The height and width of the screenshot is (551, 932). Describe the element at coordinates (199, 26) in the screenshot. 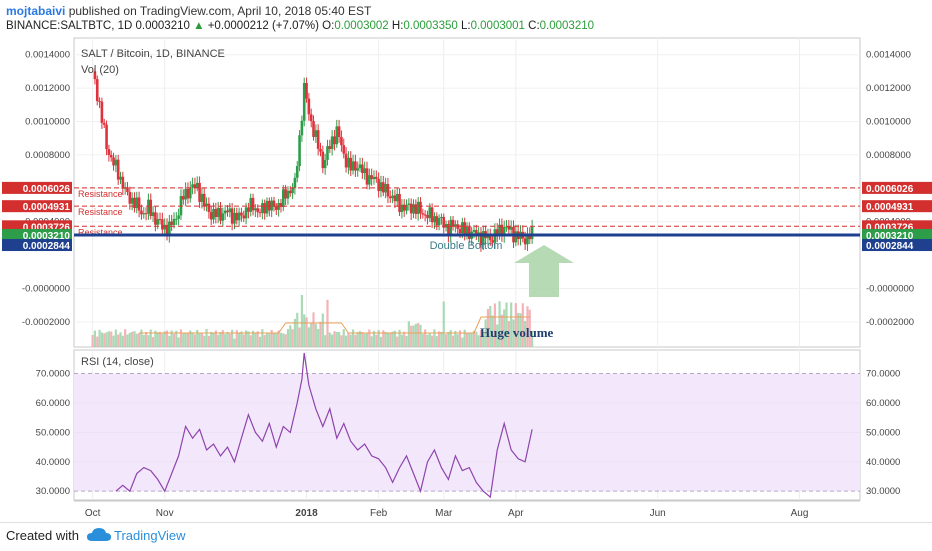

I see `up-arrow-icon: ▲` at that location.